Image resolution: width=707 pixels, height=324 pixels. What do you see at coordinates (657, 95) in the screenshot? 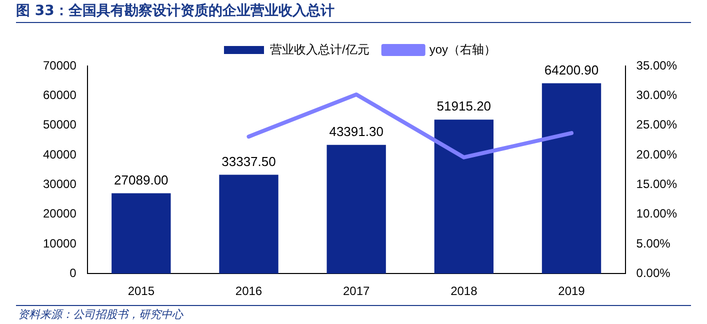
I see `y2-tick-label: 30.00%` at bounding box center [657, 95].